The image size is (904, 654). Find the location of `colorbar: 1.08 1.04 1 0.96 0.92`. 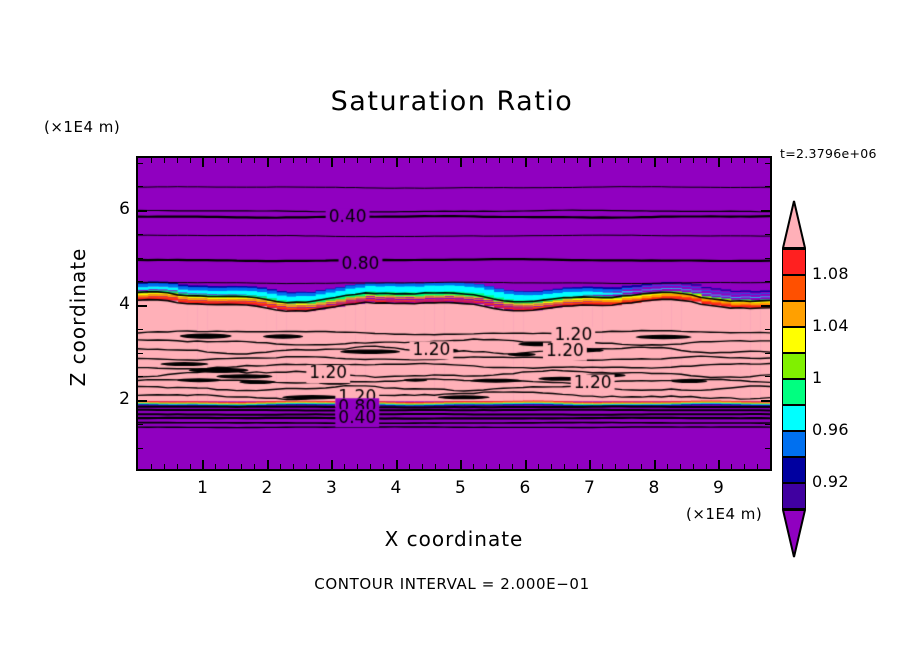

colorbar: 1.08 1.04 1 0.96 0.92 is located at coordinates (815, 379).